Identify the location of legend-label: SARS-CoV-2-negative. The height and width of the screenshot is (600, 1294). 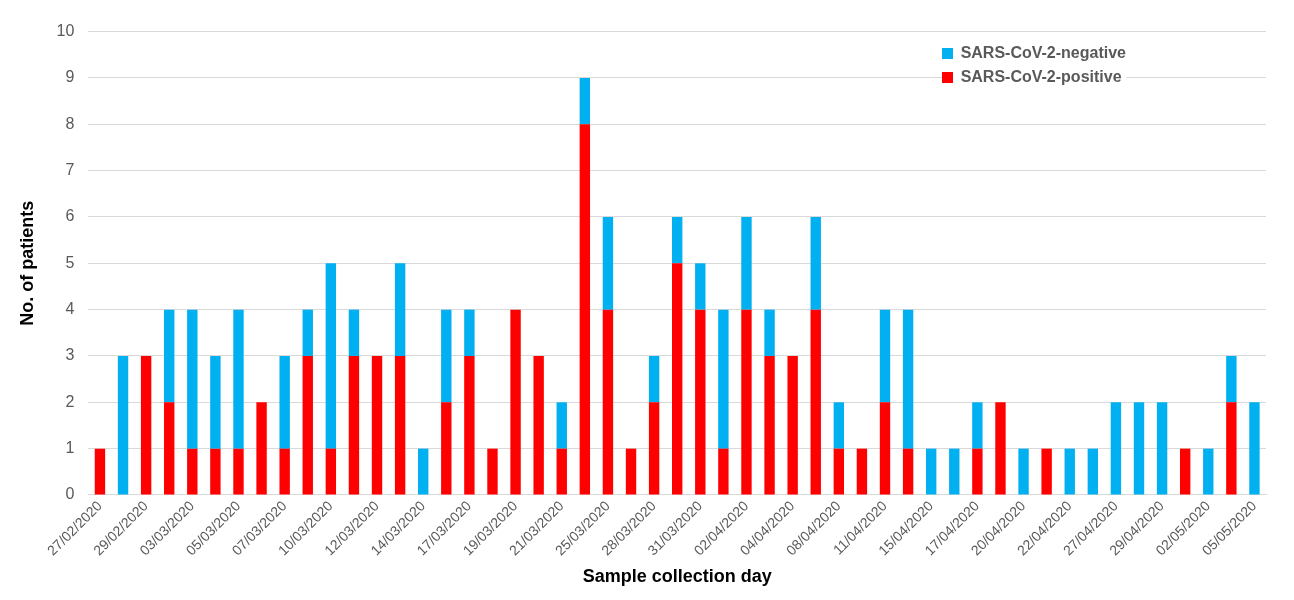
(1043, 53).